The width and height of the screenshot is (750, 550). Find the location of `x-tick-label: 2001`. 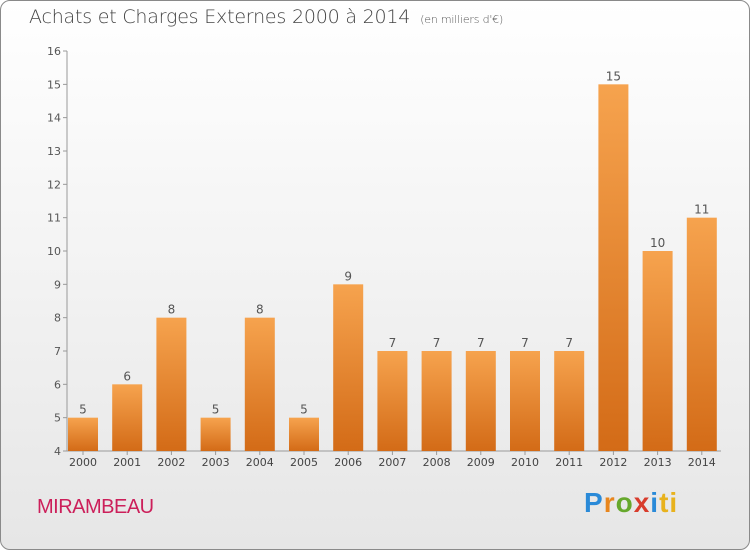

x-tick-label: 2001 is located at coordinates (127, 462).